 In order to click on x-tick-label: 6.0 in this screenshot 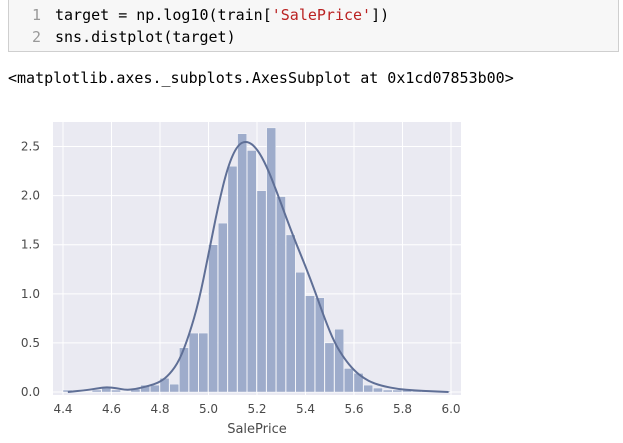, I will do `click(450, 409)`.